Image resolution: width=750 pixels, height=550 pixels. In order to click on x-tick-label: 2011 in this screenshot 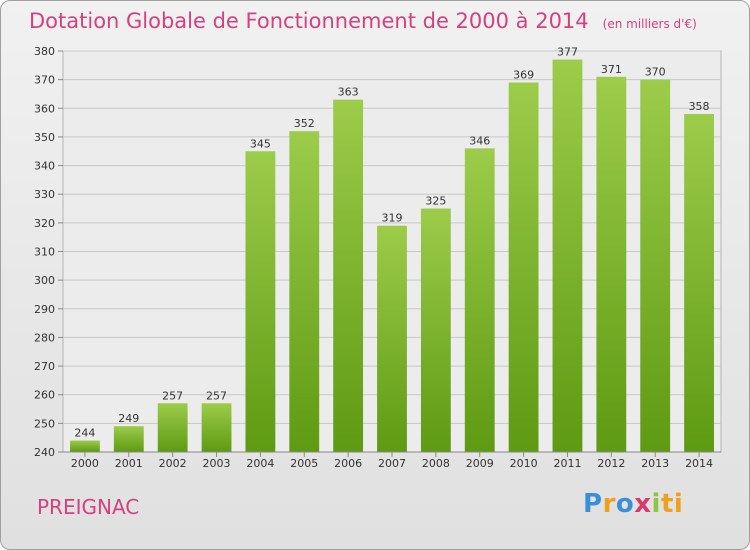, I will do `click(567, 463)`.